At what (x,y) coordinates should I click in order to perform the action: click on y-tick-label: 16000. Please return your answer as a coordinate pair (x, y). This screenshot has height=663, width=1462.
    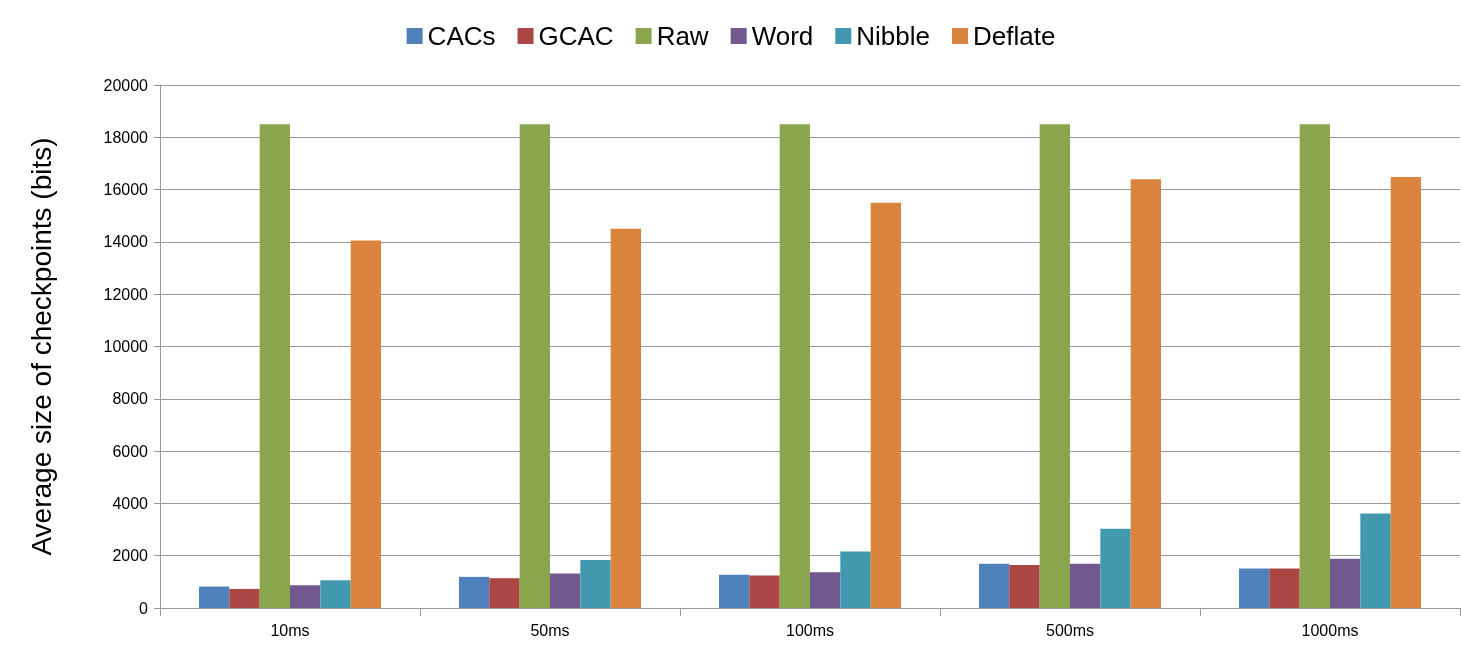
    Looking at the image, I should click on (126, 190).